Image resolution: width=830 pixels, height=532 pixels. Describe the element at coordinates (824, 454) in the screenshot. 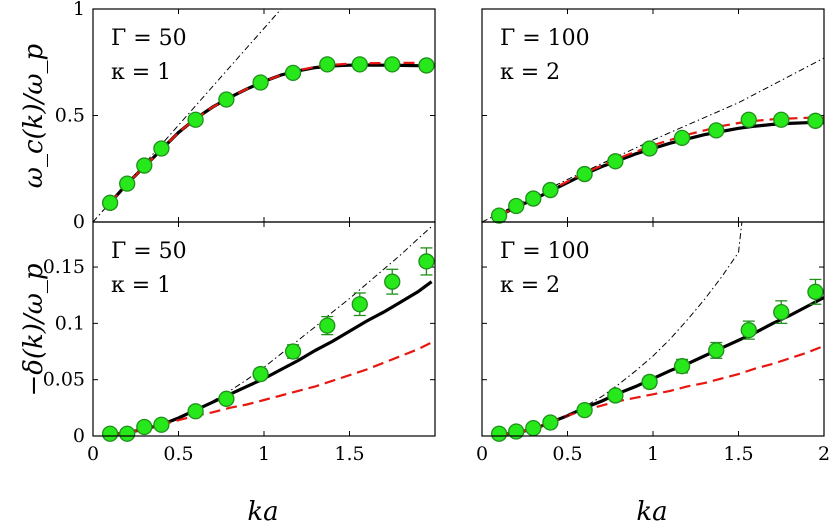

I see `x-tick-label: 2` at that location.